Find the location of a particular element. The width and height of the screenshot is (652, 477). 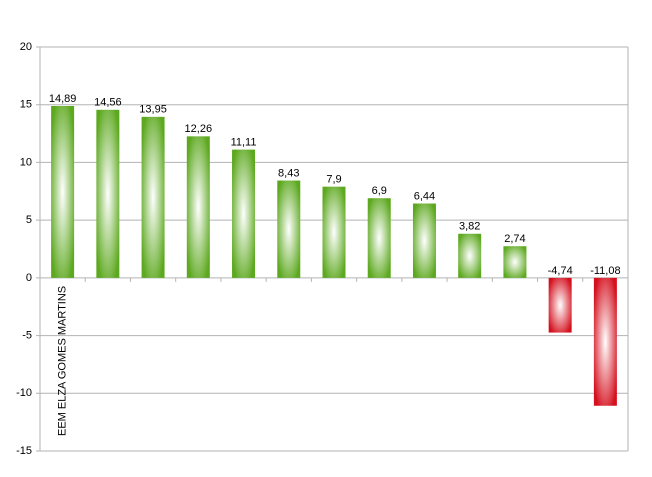

x-tick-label: EEM ELZA GOMES MARTINS is located at coordinates (63, 361).